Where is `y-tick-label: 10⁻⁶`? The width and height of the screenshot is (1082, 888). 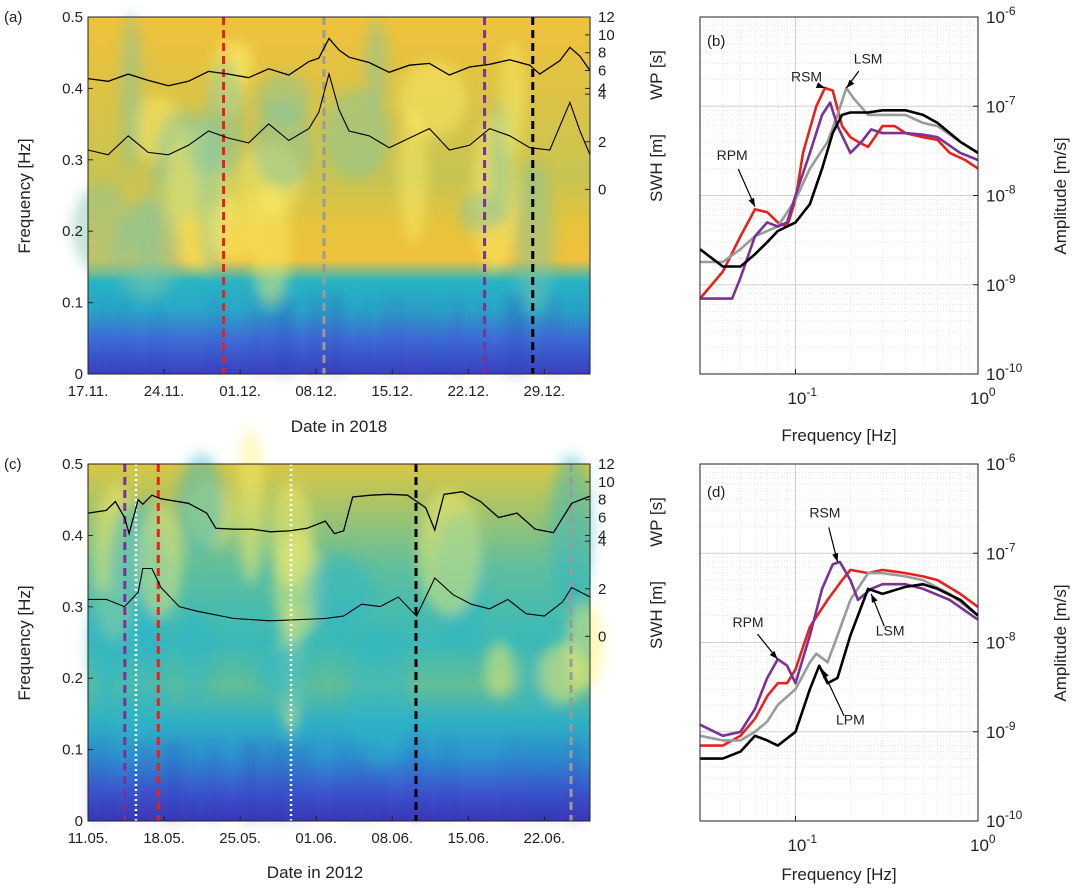 y-tick-label: 10⁻⁶ is located at coordinates (1001, 462).